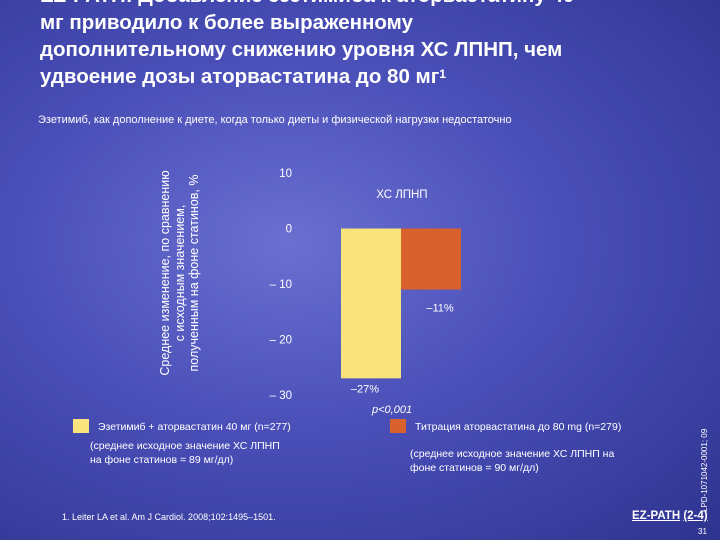  What do you see at coordinates (185, 446) in the screenshot?
I see `legend-sub-ezetimibe-line-0: (среднее исходное значение ХС ЛПНП` at bounding box center [185, 446].